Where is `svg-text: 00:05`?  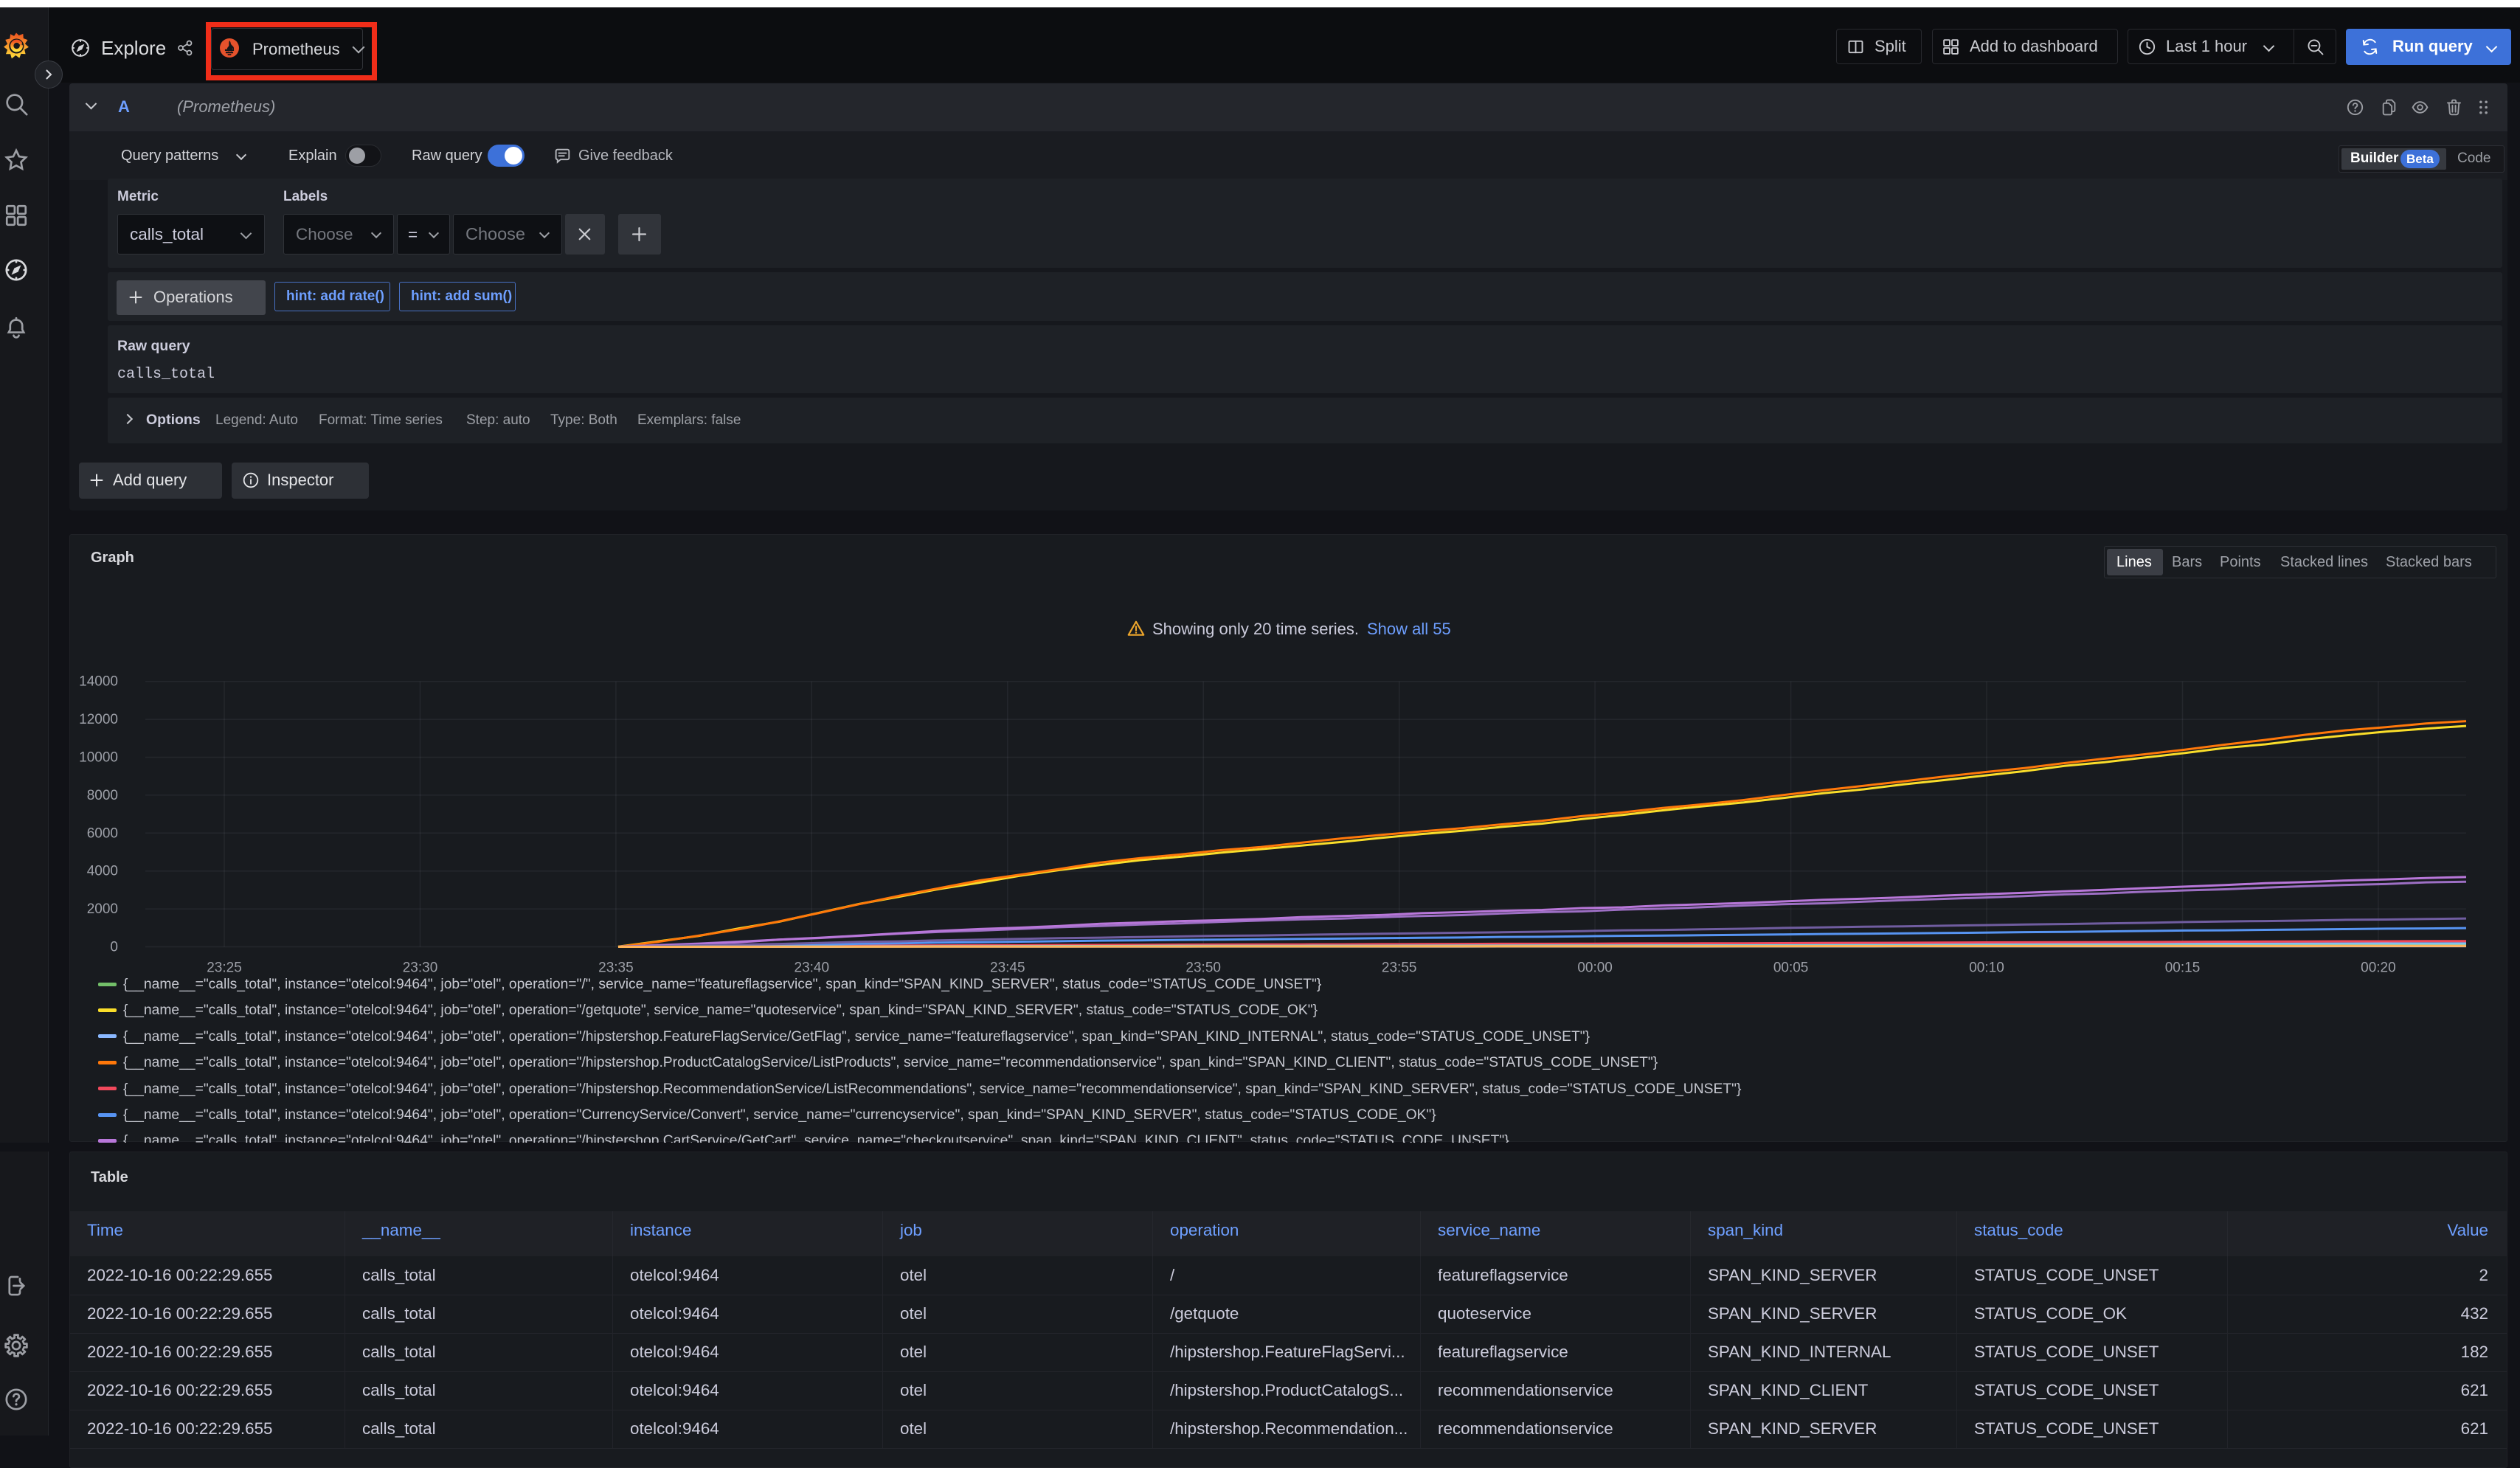
svg-text: 00:05 is located at coordinates (1791, 967).